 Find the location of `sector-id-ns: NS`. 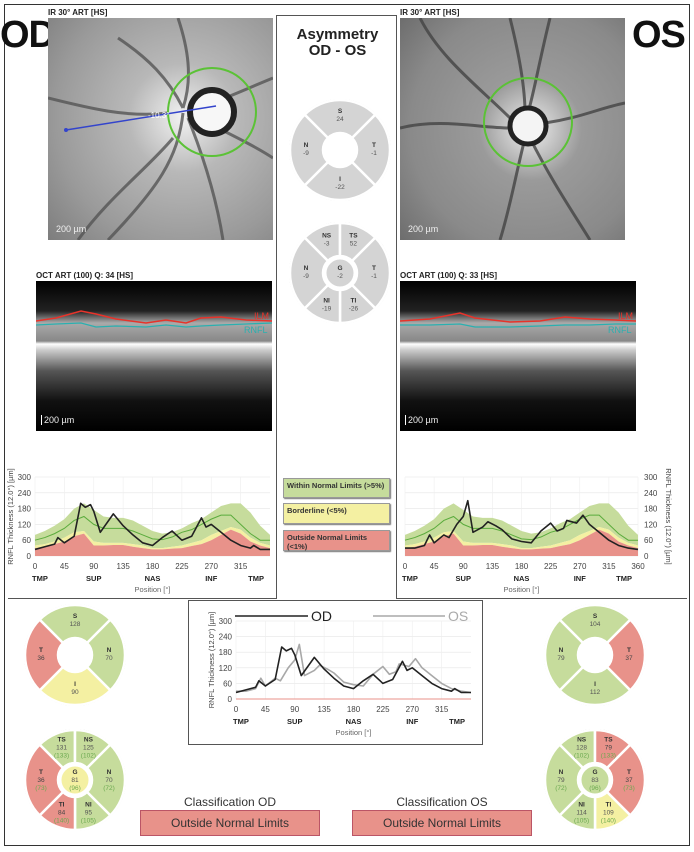

sector-id-ns: NS is located at coordinates (327, 236).